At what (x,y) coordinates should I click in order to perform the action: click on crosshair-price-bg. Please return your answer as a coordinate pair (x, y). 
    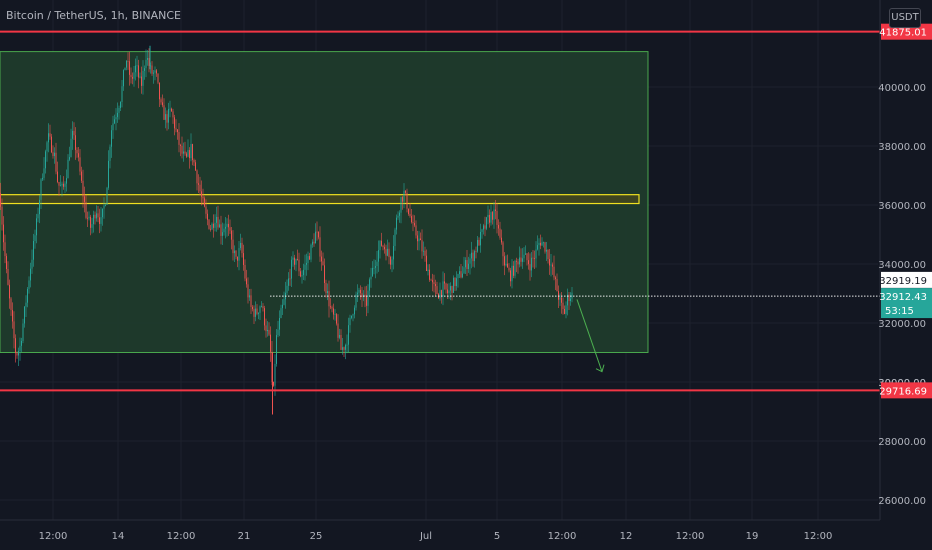
    Looking at the image, I should click on (906, 279).